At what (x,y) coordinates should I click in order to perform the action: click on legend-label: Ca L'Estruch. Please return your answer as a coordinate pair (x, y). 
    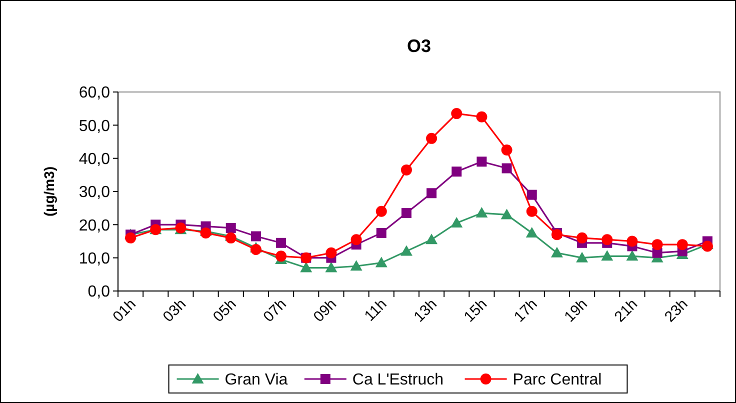
    Looking at the image, I should click on (398, 380).